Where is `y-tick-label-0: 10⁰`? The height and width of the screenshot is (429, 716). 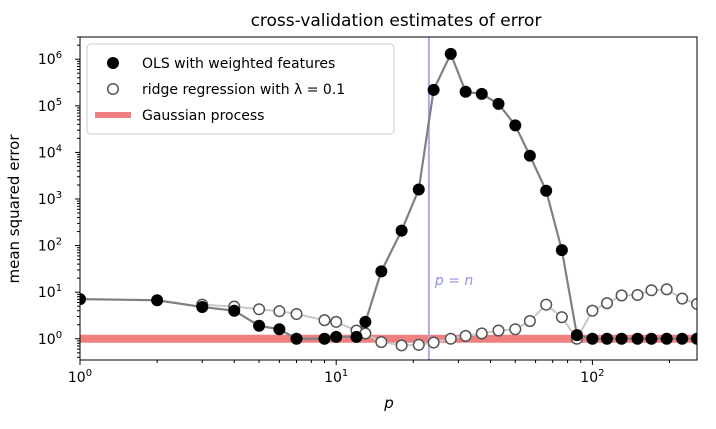 y-tick-label-0: 10⁰ is located at coordinates (50, 339).